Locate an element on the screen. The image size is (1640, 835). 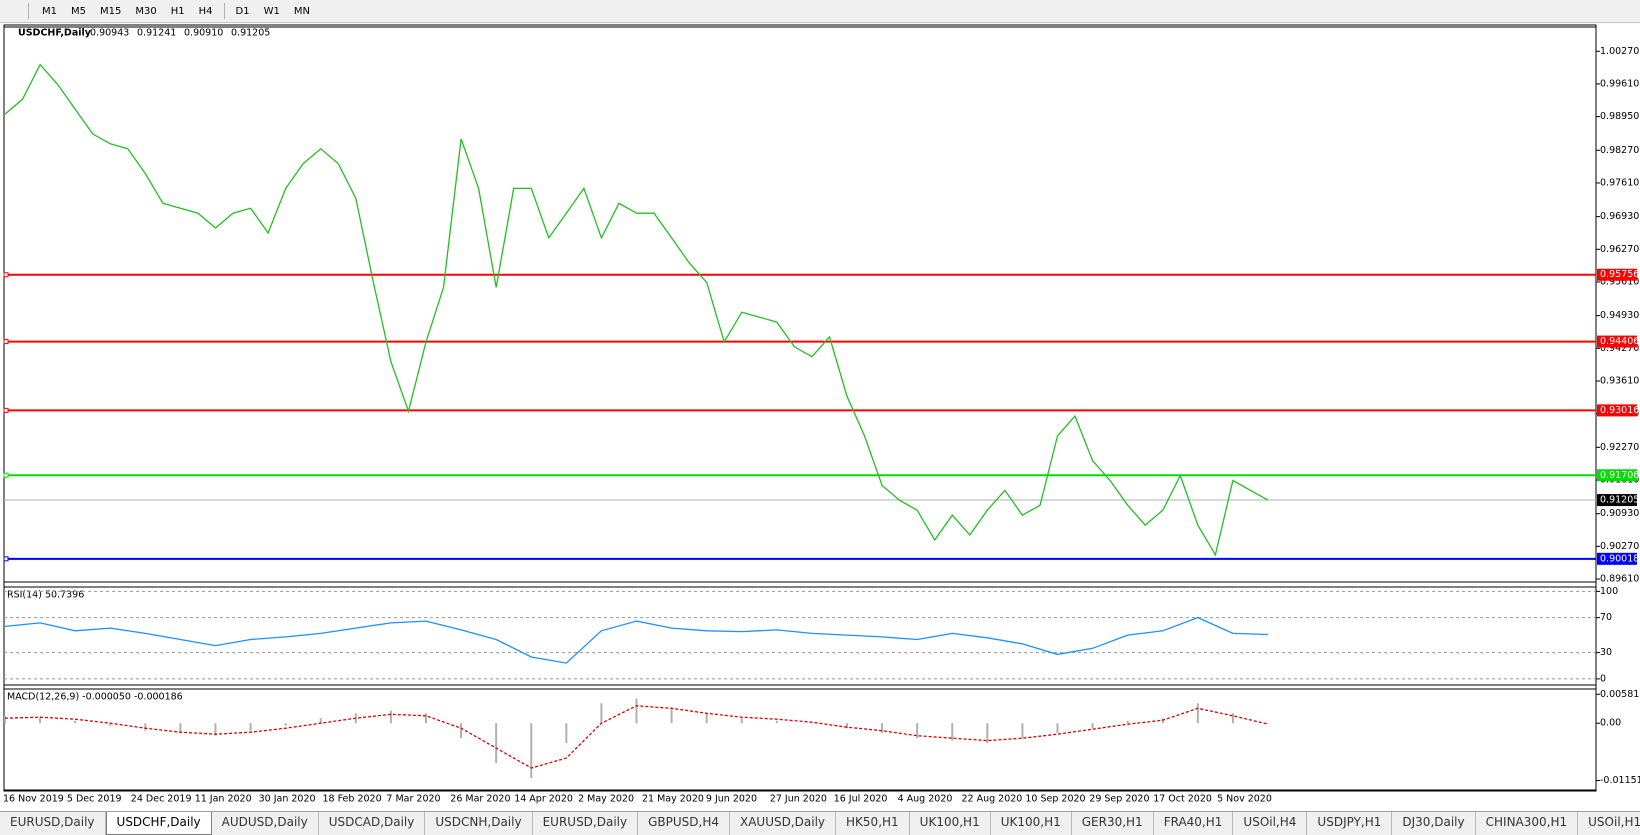
y-tick-label: 0.98270 is located at coordinates (1619, 150).